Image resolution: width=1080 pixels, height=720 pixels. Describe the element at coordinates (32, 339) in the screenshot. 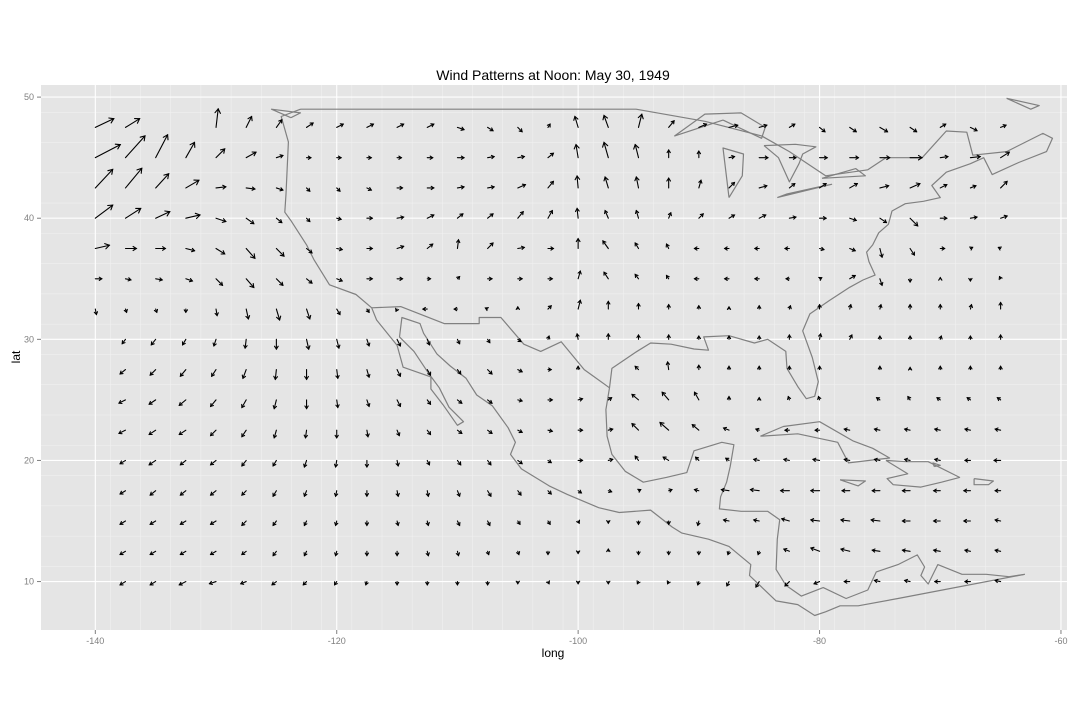

I see `y-axis-ticks: 10 20 30 40 50` at that location.